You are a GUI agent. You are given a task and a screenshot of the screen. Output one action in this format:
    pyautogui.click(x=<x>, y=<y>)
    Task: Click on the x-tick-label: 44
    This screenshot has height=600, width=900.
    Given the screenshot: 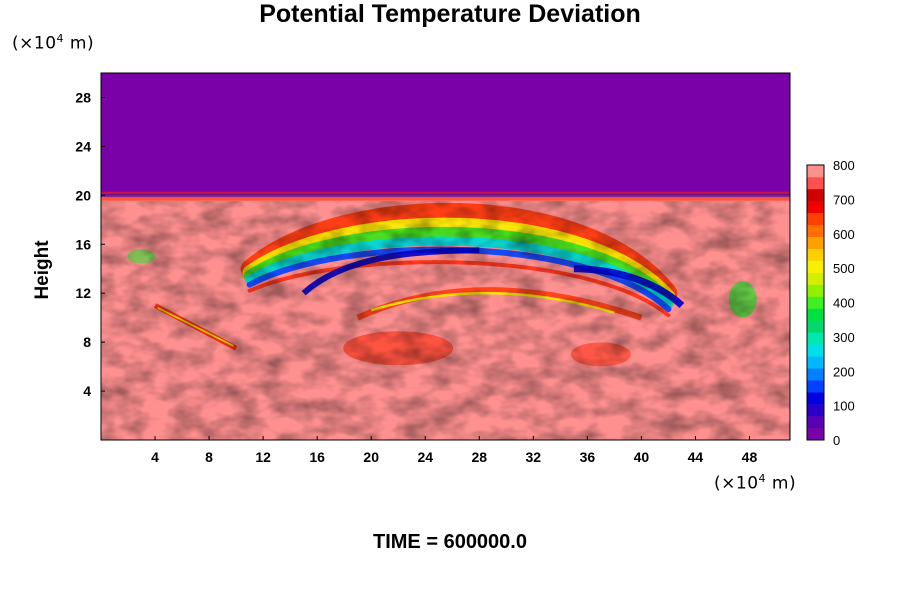 What is the action you would take?
    pyautogui.click(x=696, y=457)
    